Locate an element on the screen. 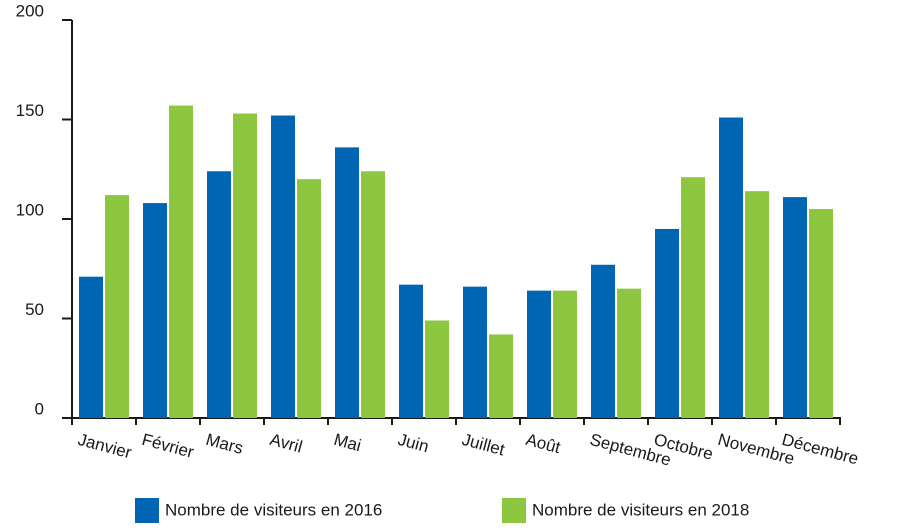  legend-label: Nombre de visiteurs en 2016 is located at coordinates (273, 509).